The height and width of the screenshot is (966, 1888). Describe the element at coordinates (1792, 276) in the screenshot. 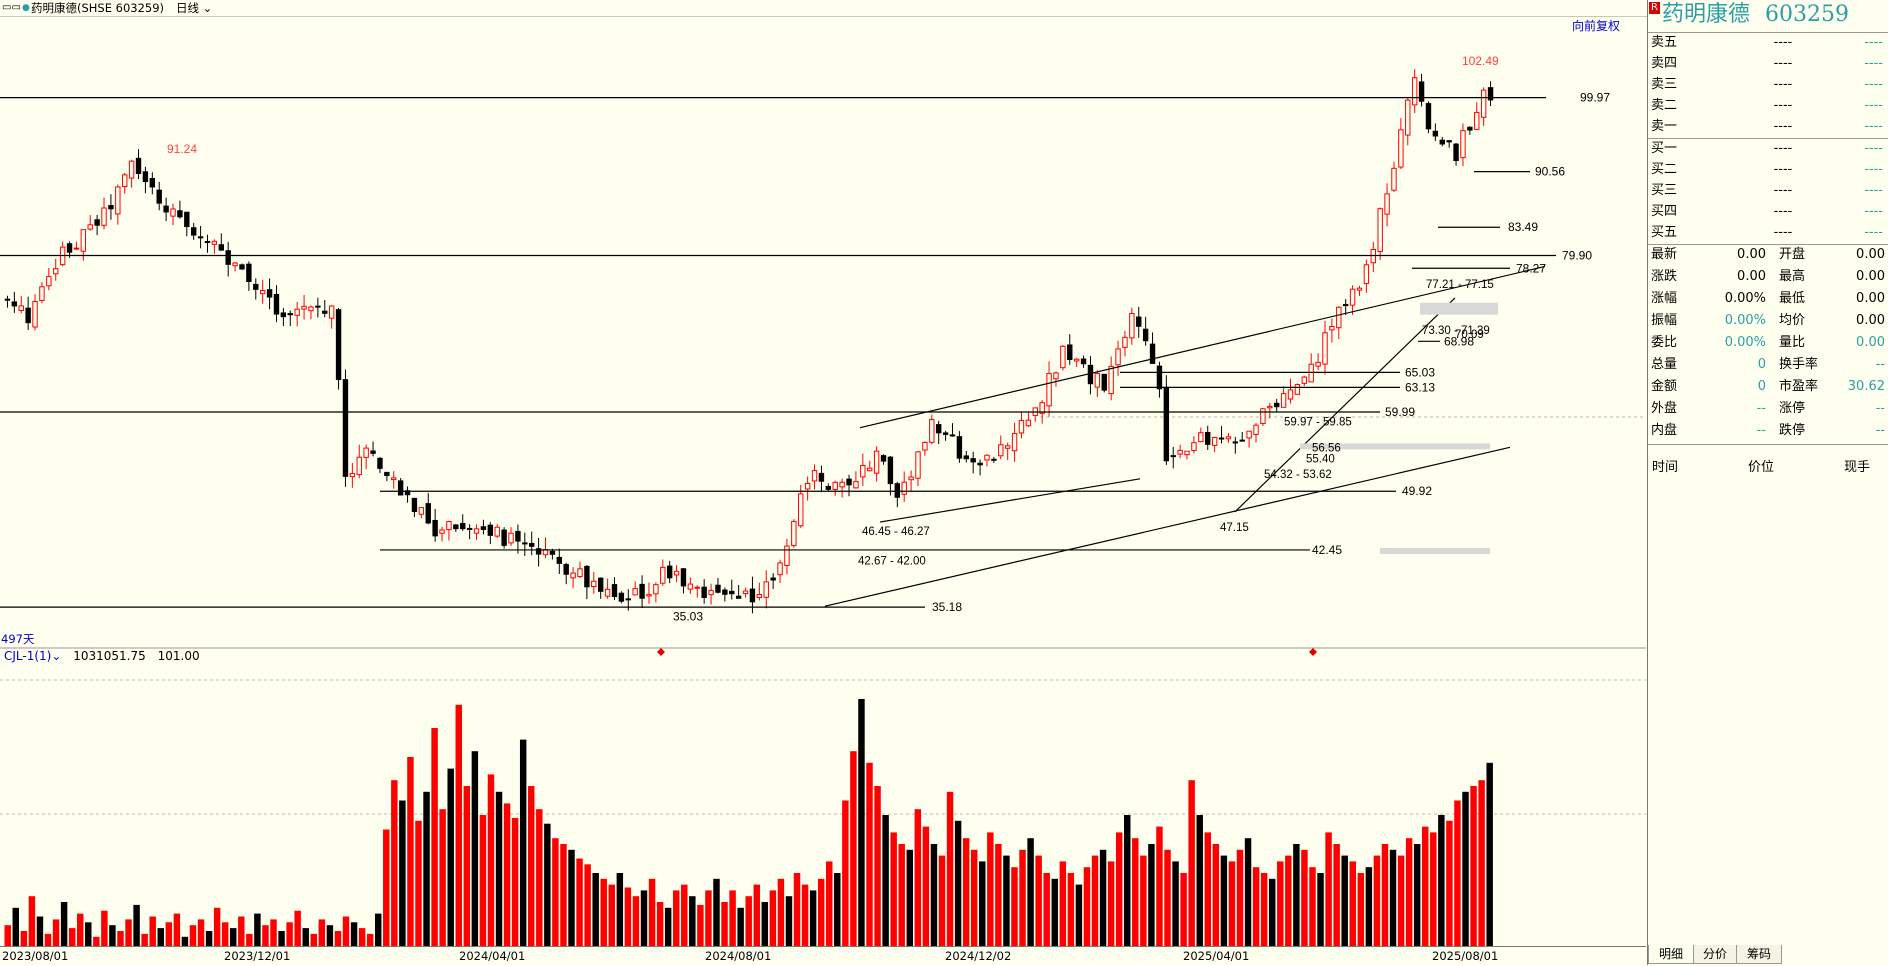

I see `stat-label: 最高` at that location.